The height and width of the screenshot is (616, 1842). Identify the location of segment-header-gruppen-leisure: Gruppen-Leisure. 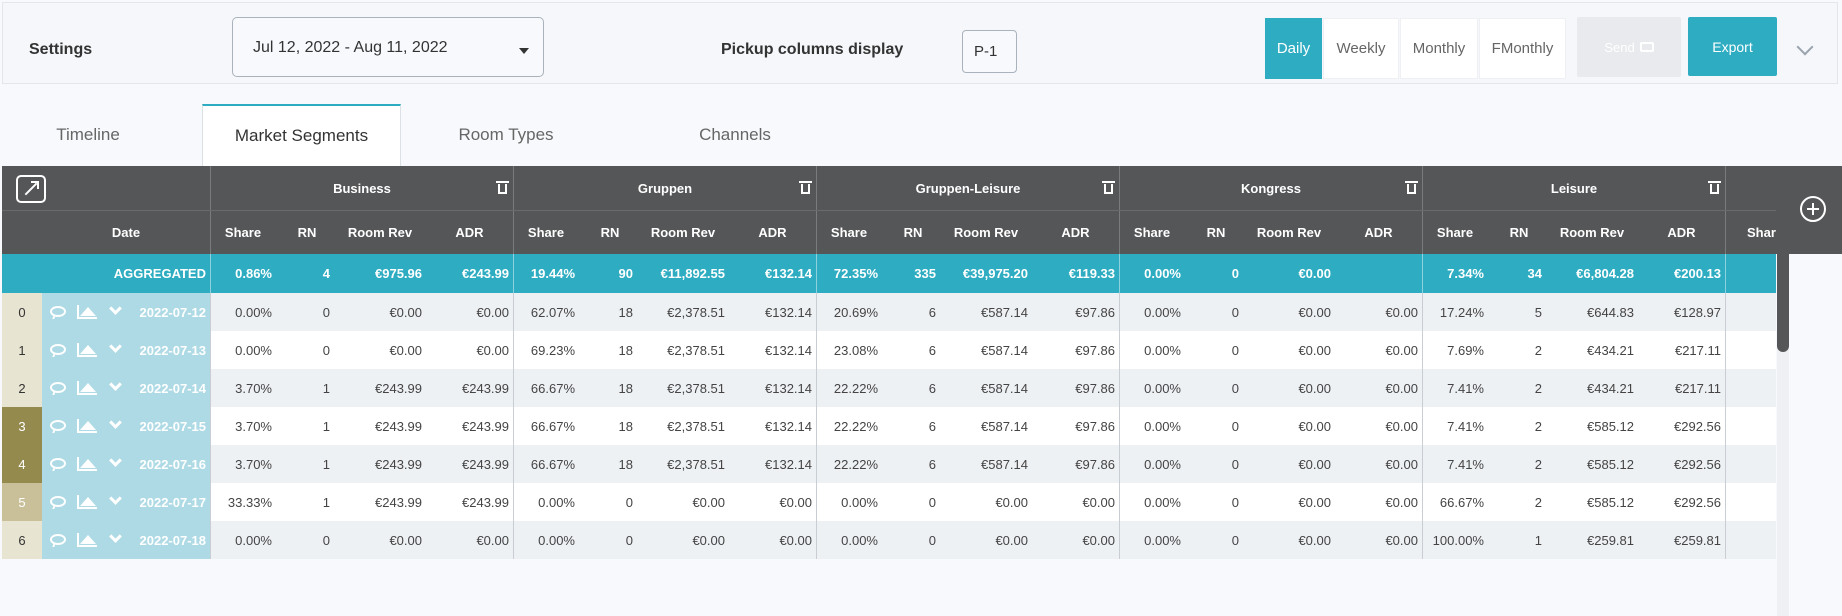
(967, 188).